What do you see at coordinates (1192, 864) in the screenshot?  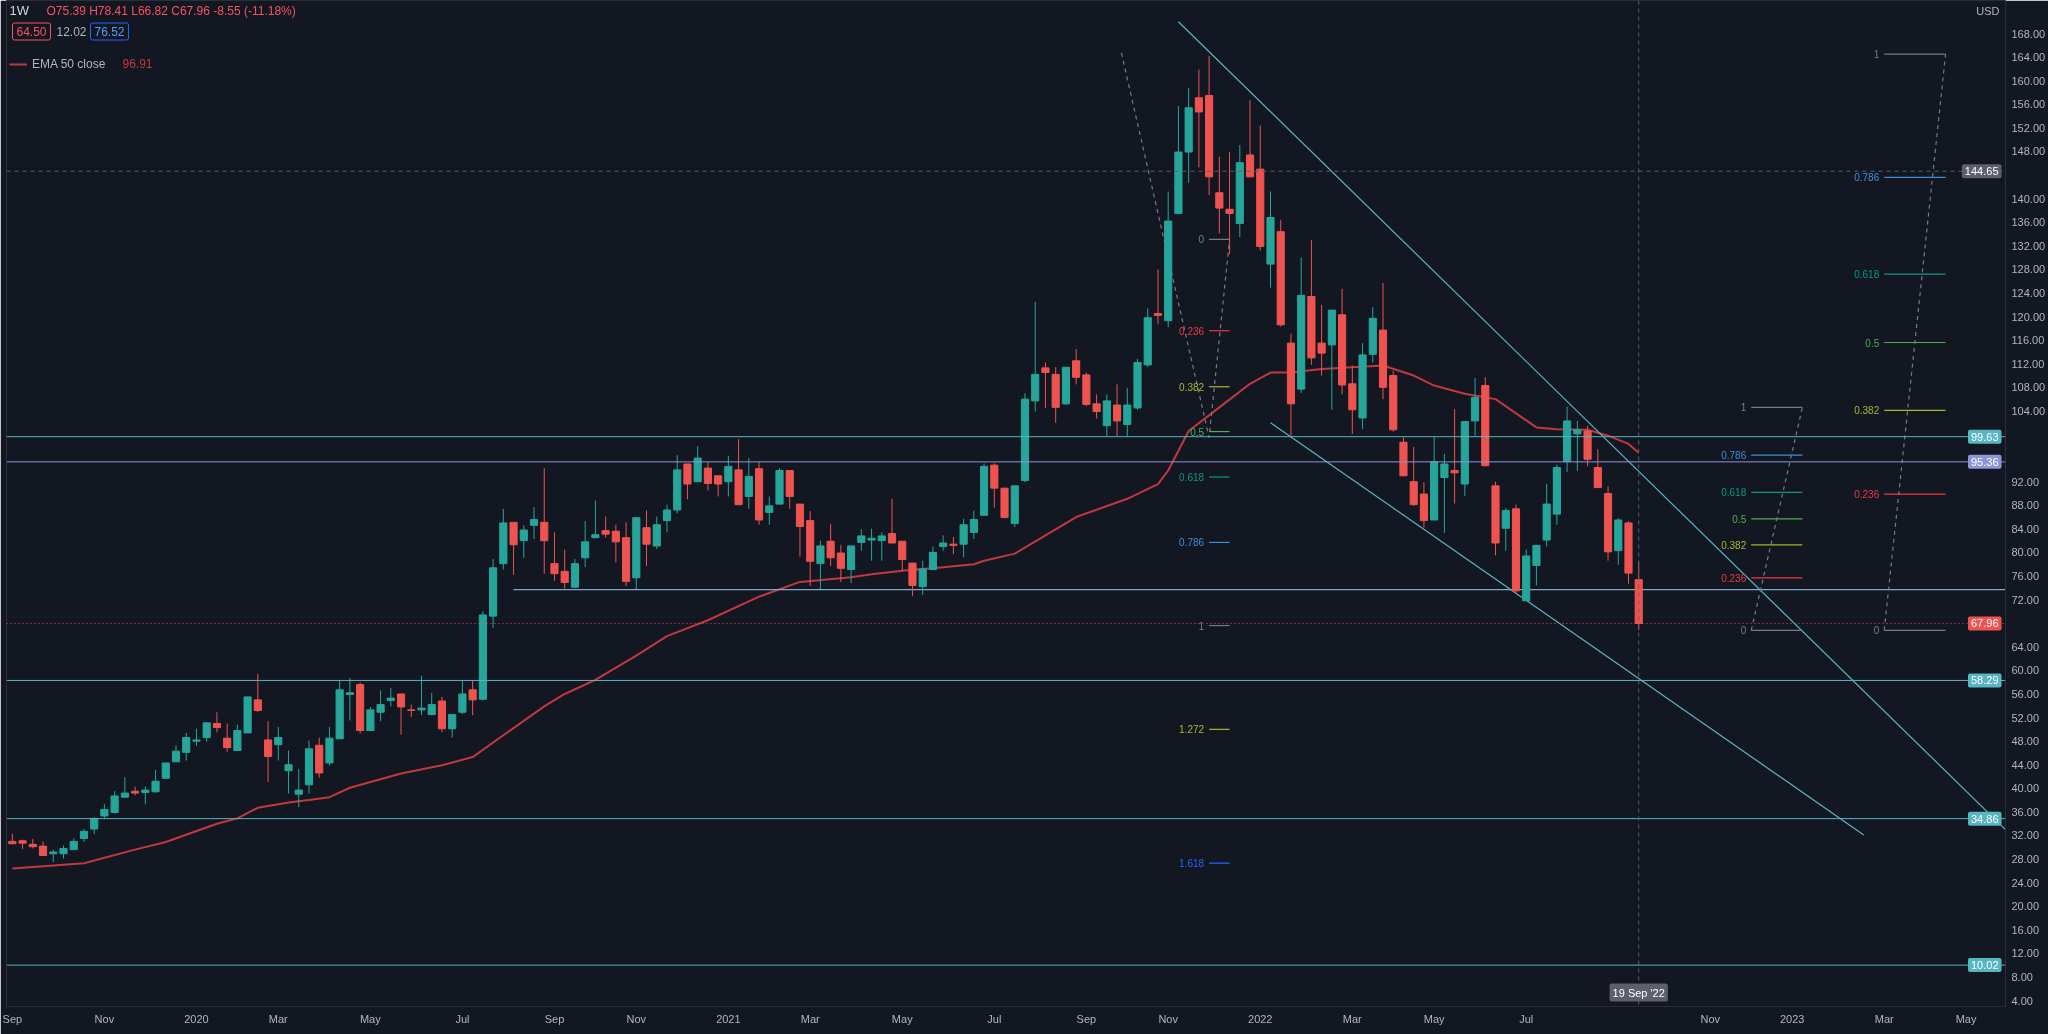 I see `annotation: 1.618` at bounding box center [1192, 864].